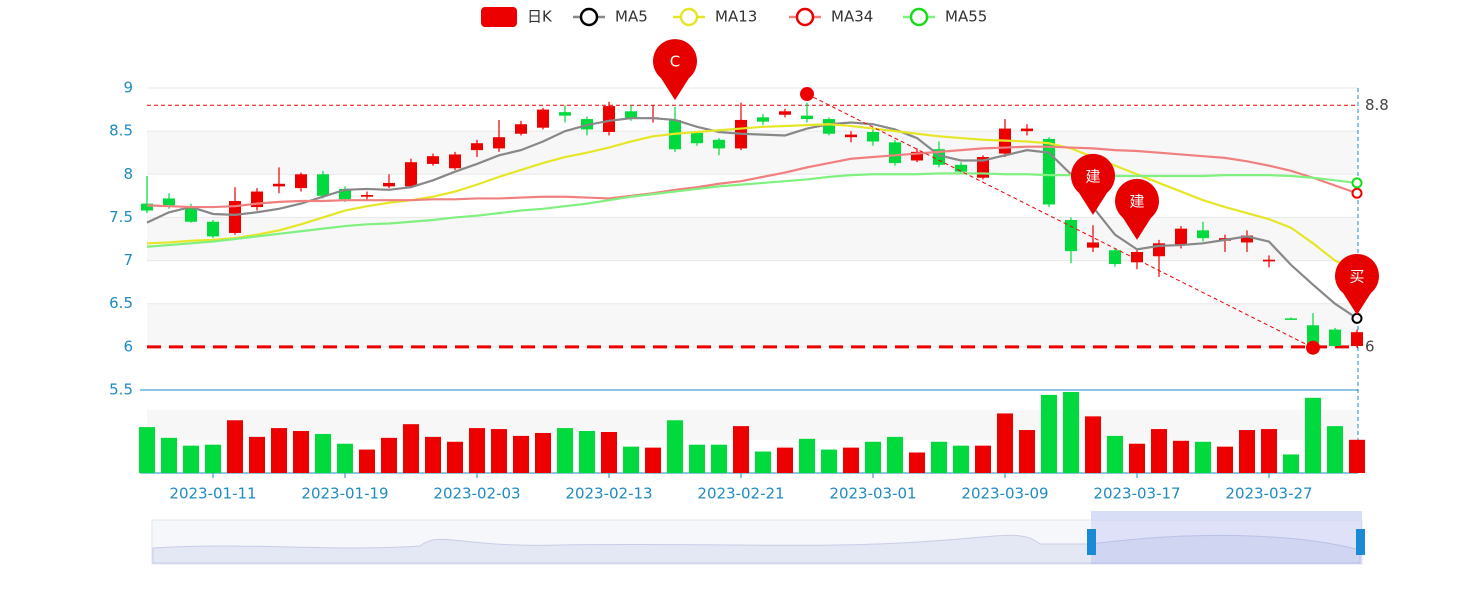 Image resolution: width=1476 pixels, height=604 pixels. Describe the element at coordinates (121, 217) in the screenshot. I see `y-tick-label: 7.5` at that location.